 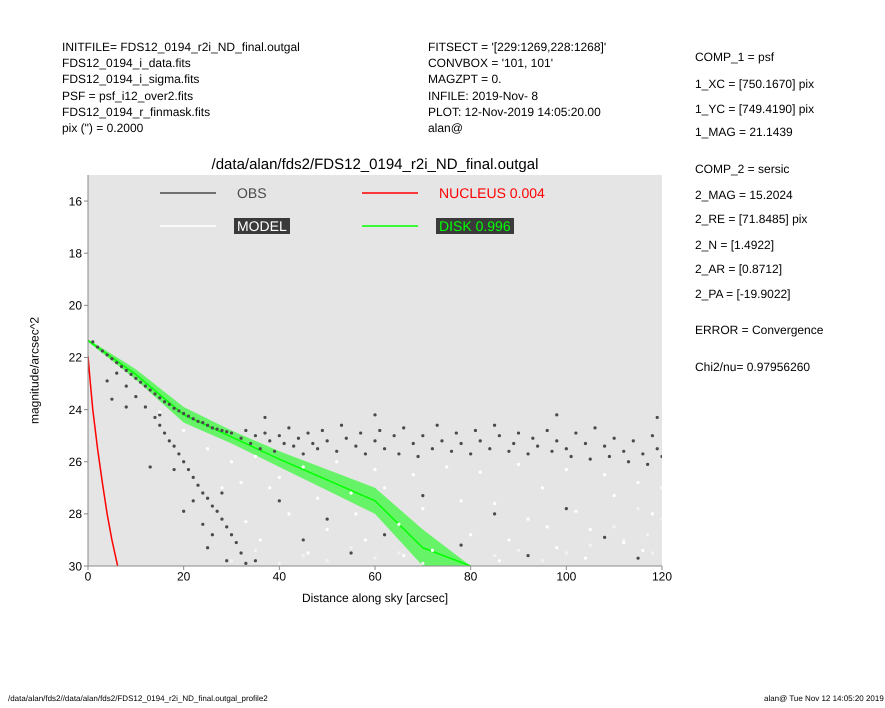 I want to click on text: INFILE: 2019-Nov- 8, so click(x=483, y=95).